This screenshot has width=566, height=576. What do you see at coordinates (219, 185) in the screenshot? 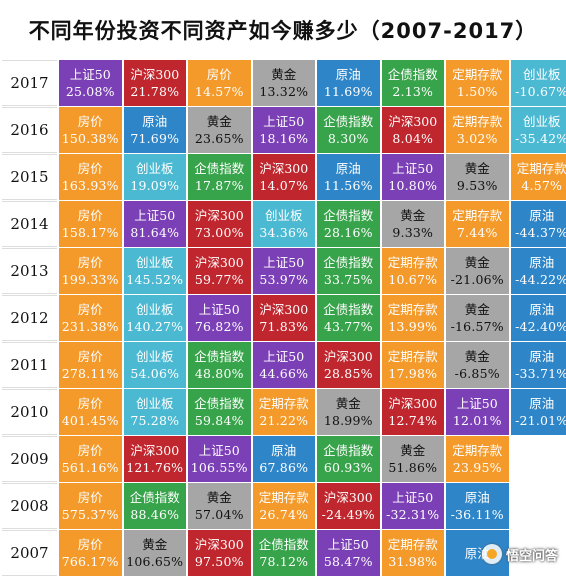
I see `asset-return: 17.87%` at bounding box center [219, 185].